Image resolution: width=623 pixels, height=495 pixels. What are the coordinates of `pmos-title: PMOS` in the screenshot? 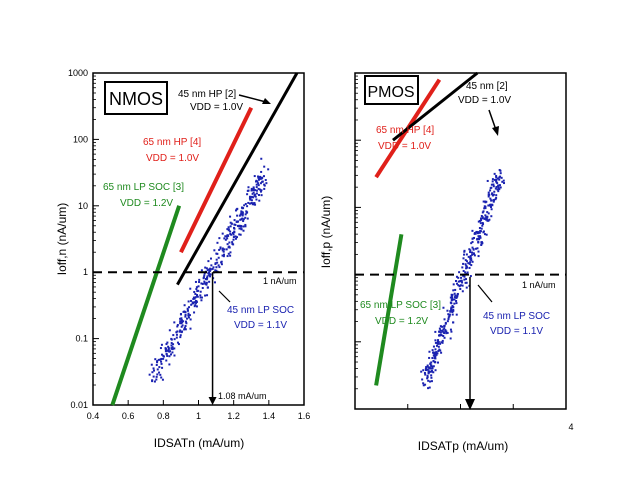 It's located at (390, 92).